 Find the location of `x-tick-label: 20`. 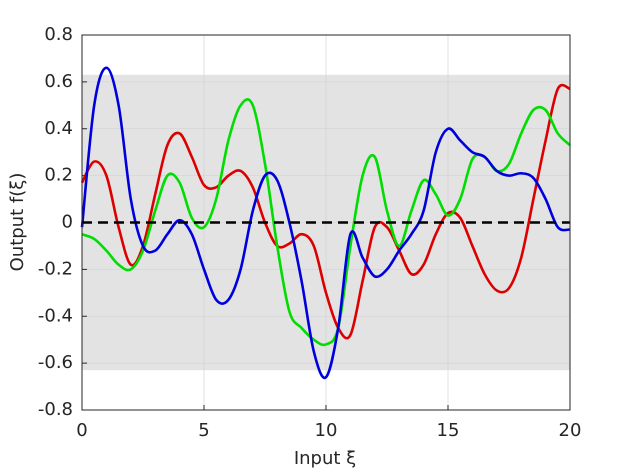

x-tick-label: 20 is located at coordinates (570, 430).